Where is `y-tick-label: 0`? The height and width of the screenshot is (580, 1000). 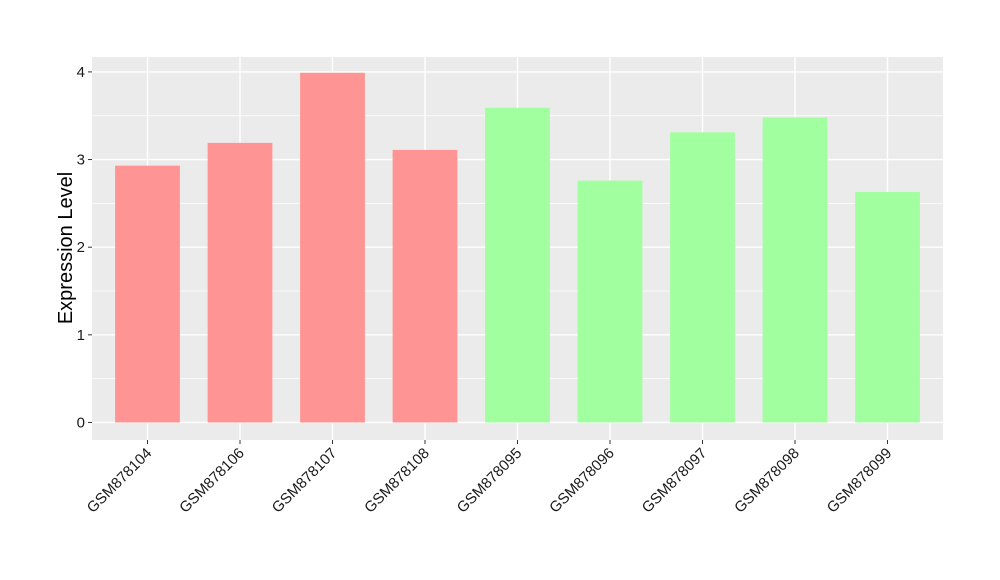
y-tick-label: 0 is located at coordinates (81, 422).